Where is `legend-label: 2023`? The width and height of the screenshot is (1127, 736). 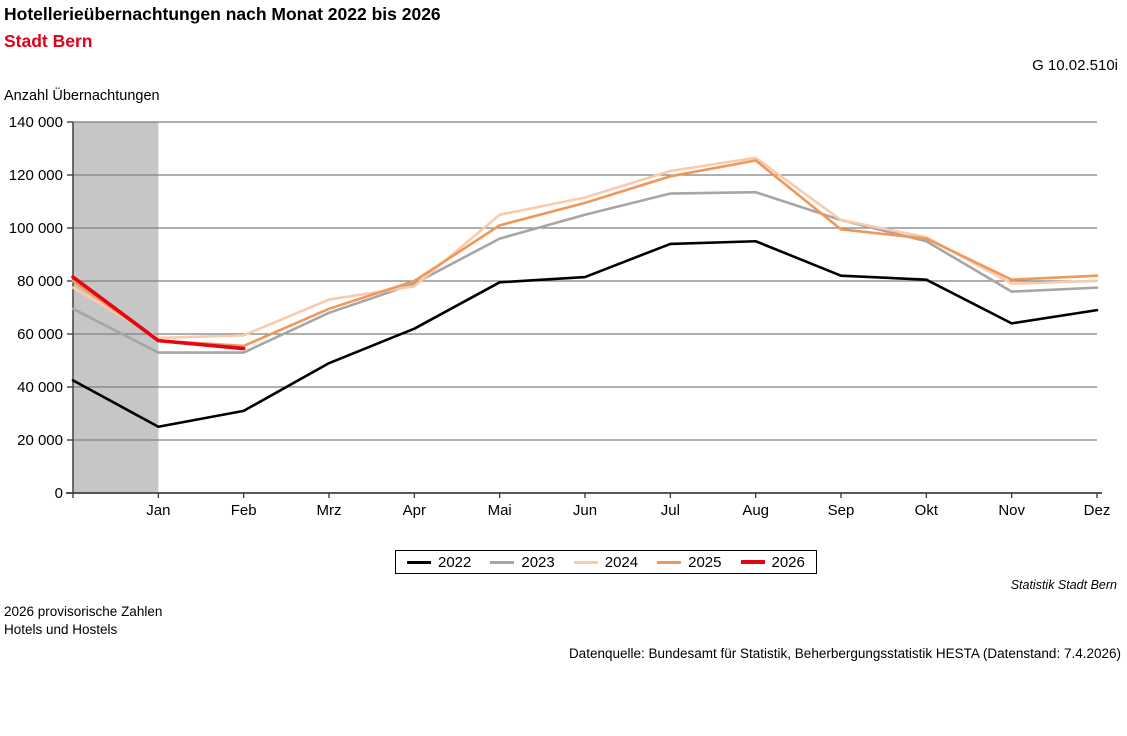 legend-label: 2023 is located at coordinates (538, 562).